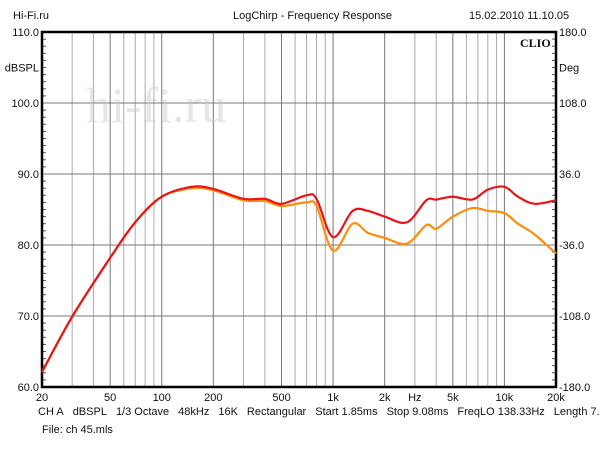 The height and width of the screenshot is (450, 600). I want to click on watermark: hi-fi.ru, so click(156, 105).